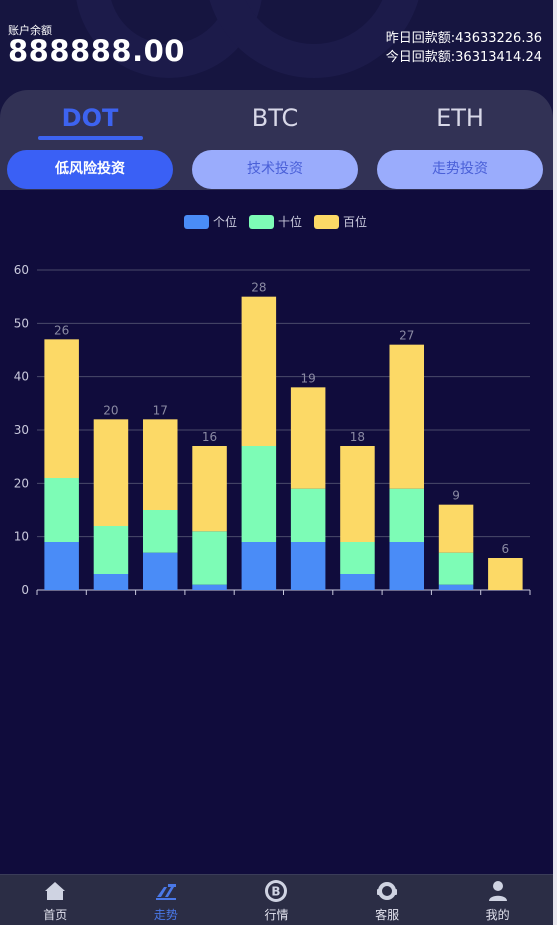 This screenshot has height=925, width=557. Describe the element at coordinates (21, 377) in the screenshot. I see `y-tick-label: 40` at that location.